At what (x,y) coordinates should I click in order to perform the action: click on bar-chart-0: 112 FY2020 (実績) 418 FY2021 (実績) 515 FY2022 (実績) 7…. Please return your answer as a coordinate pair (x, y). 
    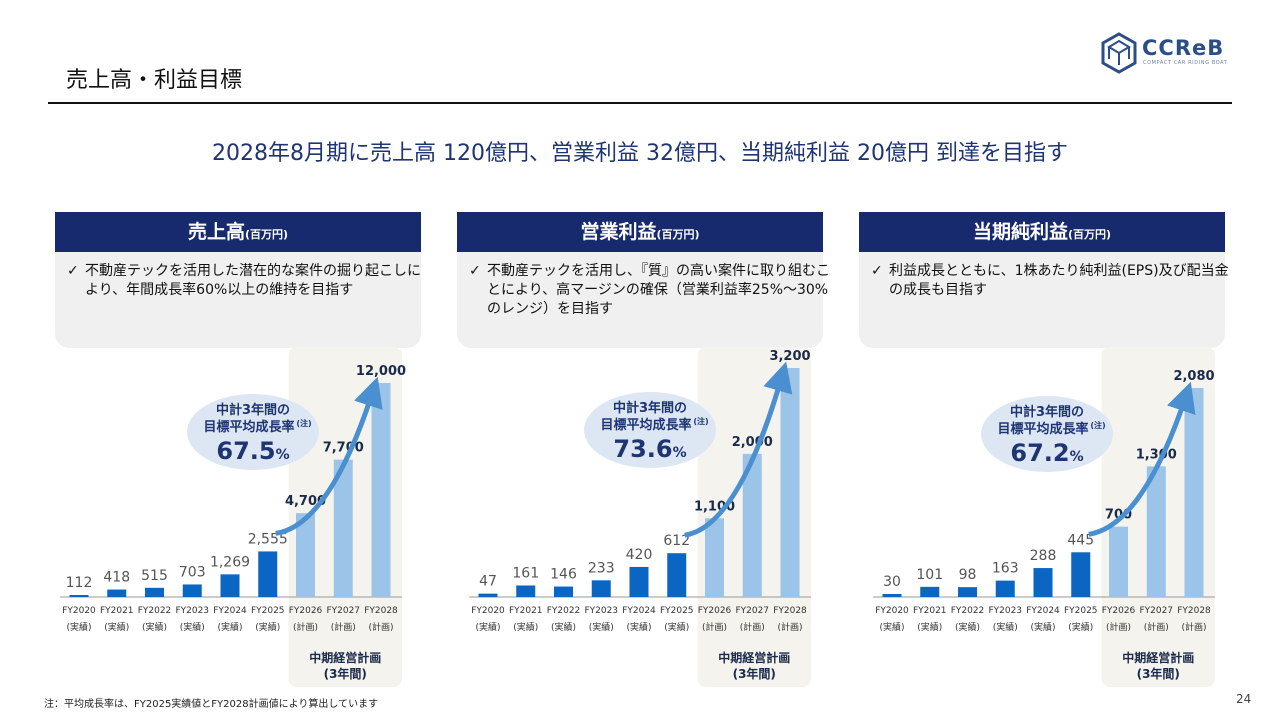
    Looking at the image, I should click on (233, 517).